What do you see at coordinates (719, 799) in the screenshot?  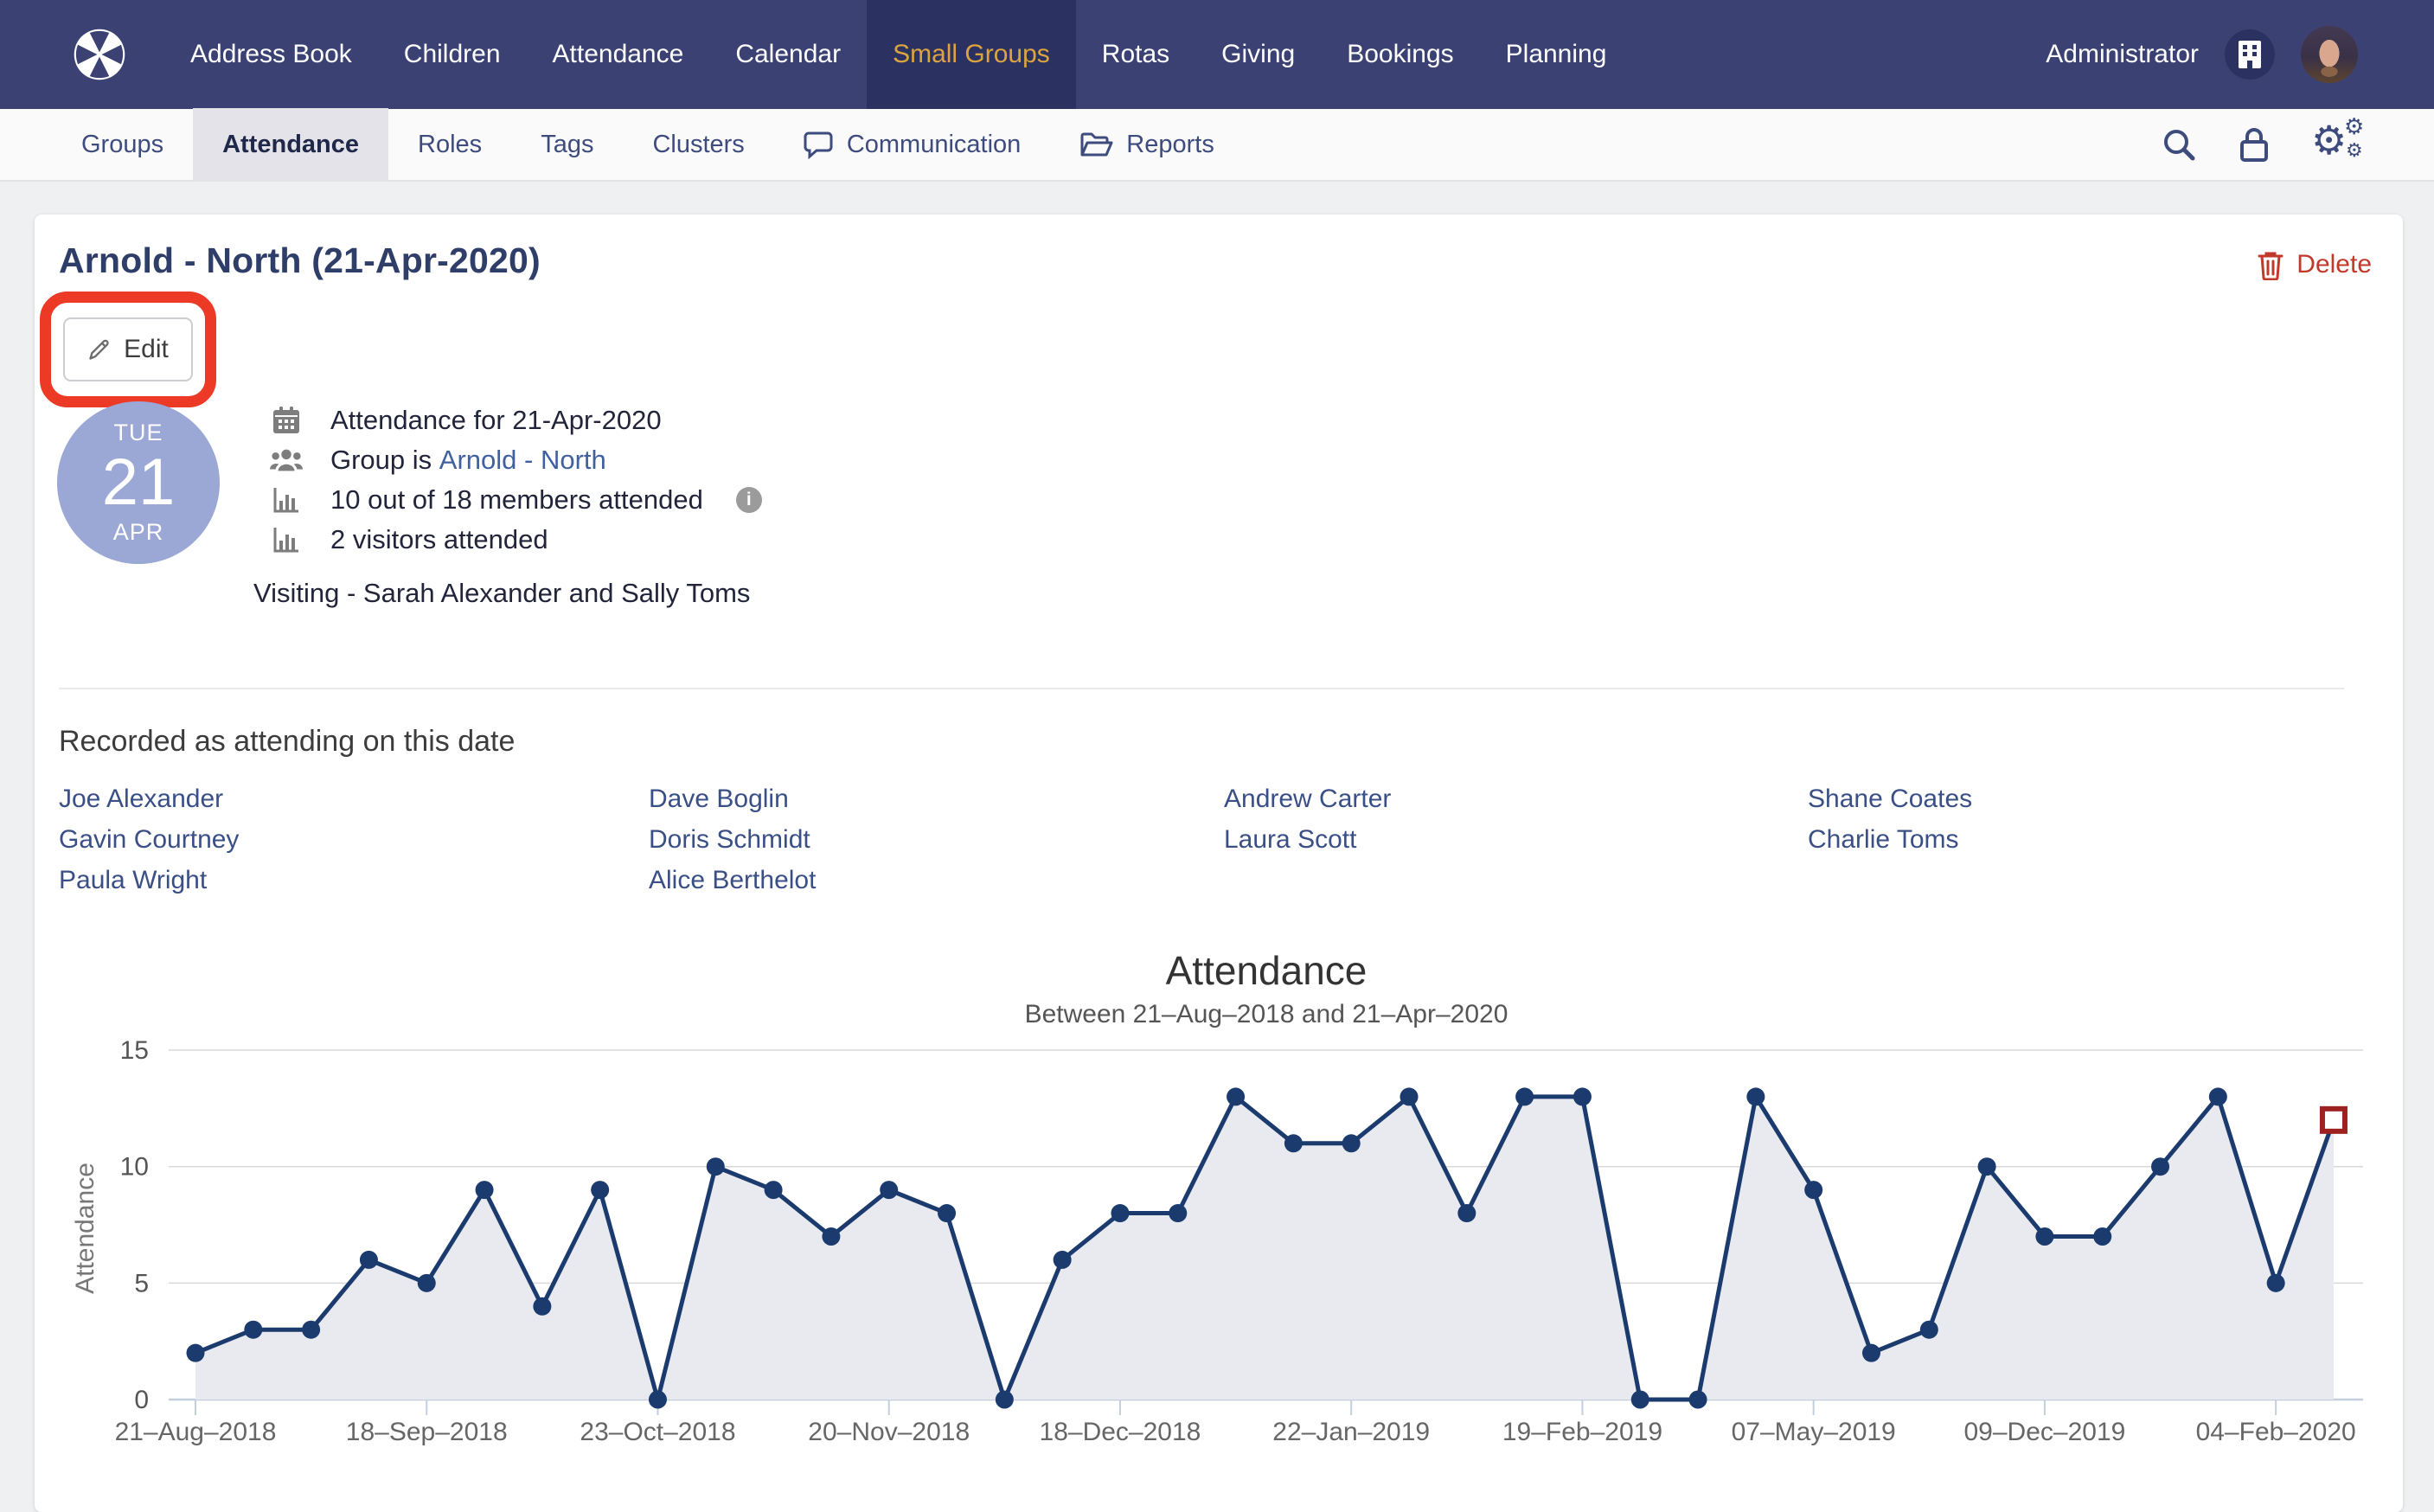 I see `attendee-link: Dave Boglin` at bounding box center [719, 799].